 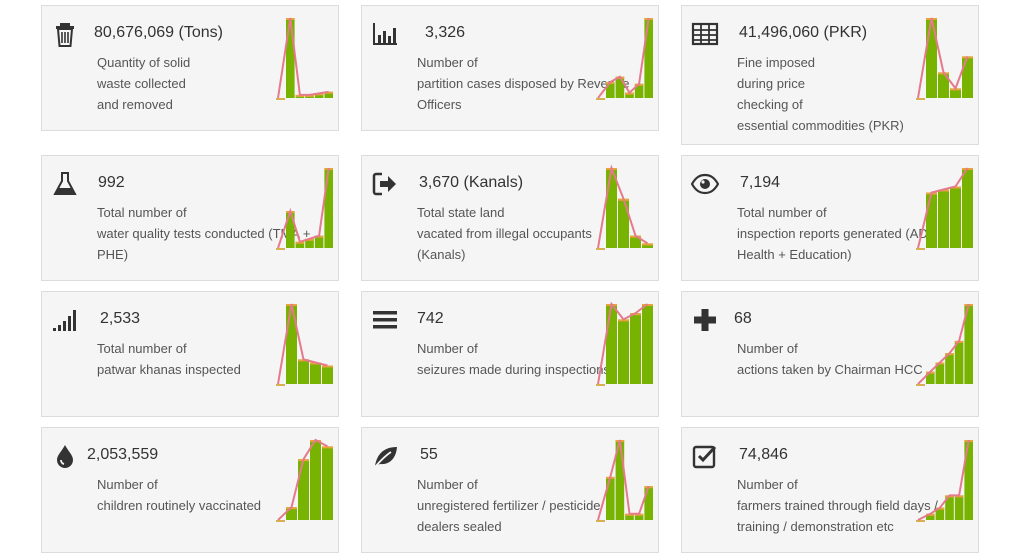 I want to click on sign-in-icon, so click(x=385, y=184).